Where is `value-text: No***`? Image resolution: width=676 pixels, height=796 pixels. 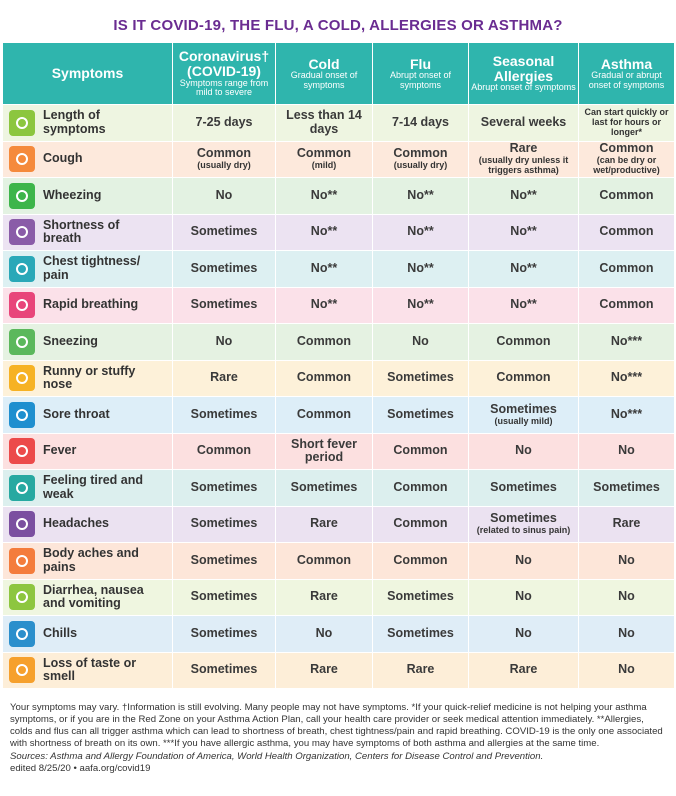
value-text: No*** is located at coordinates (626, 340).